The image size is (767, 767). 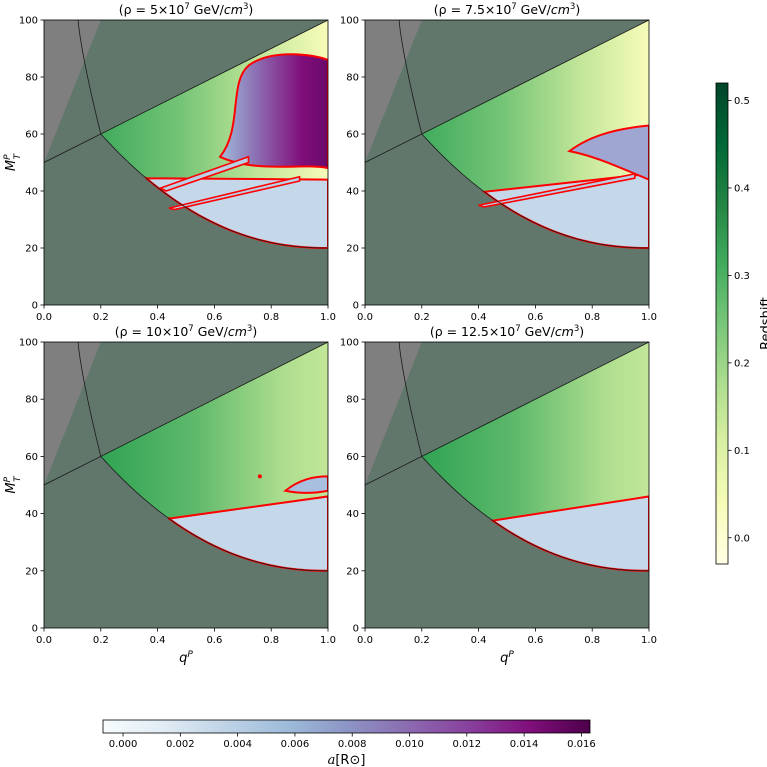 What do you see at coordinates (346, 726) in the screenshot?
I see `radius-colorbar` at bounding box center [346, 726].